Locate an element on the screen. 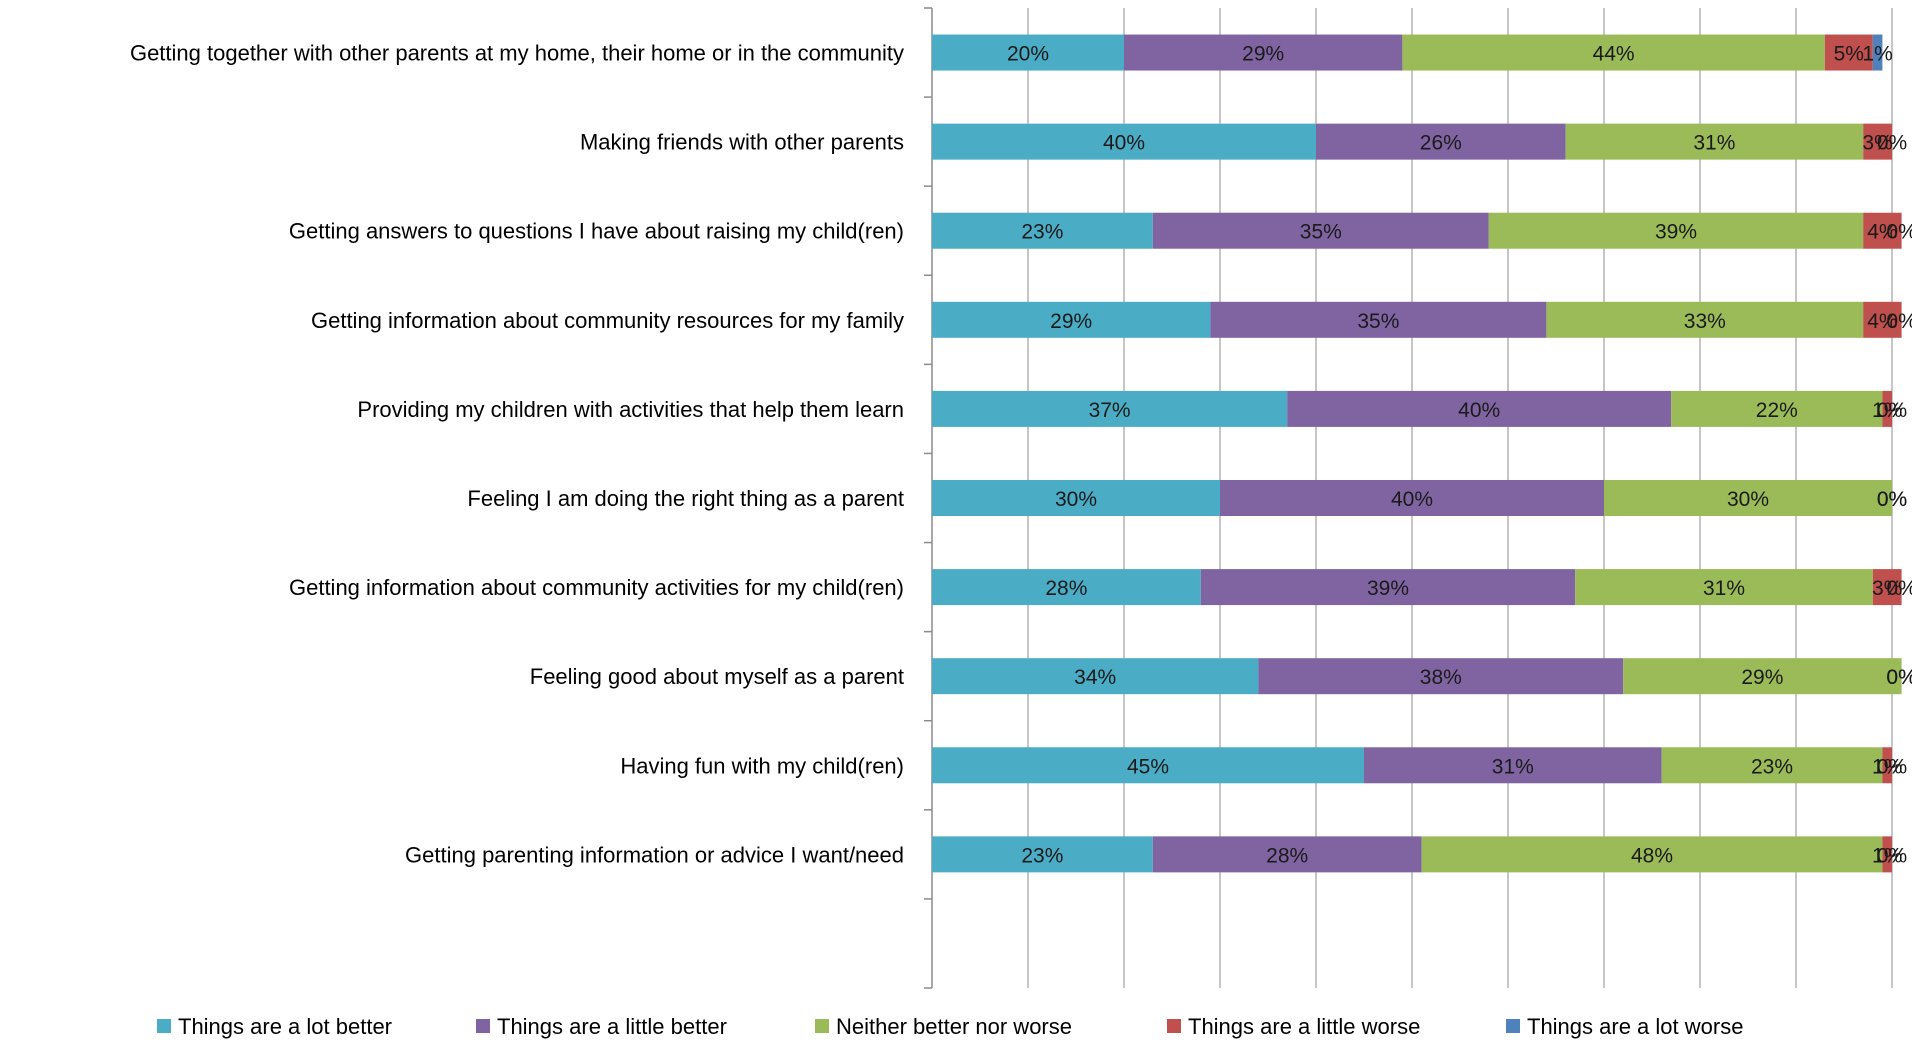 The width and height of the screenshot is (1912, 1053). data-label: 45% is located at coordinates (1148, 766).